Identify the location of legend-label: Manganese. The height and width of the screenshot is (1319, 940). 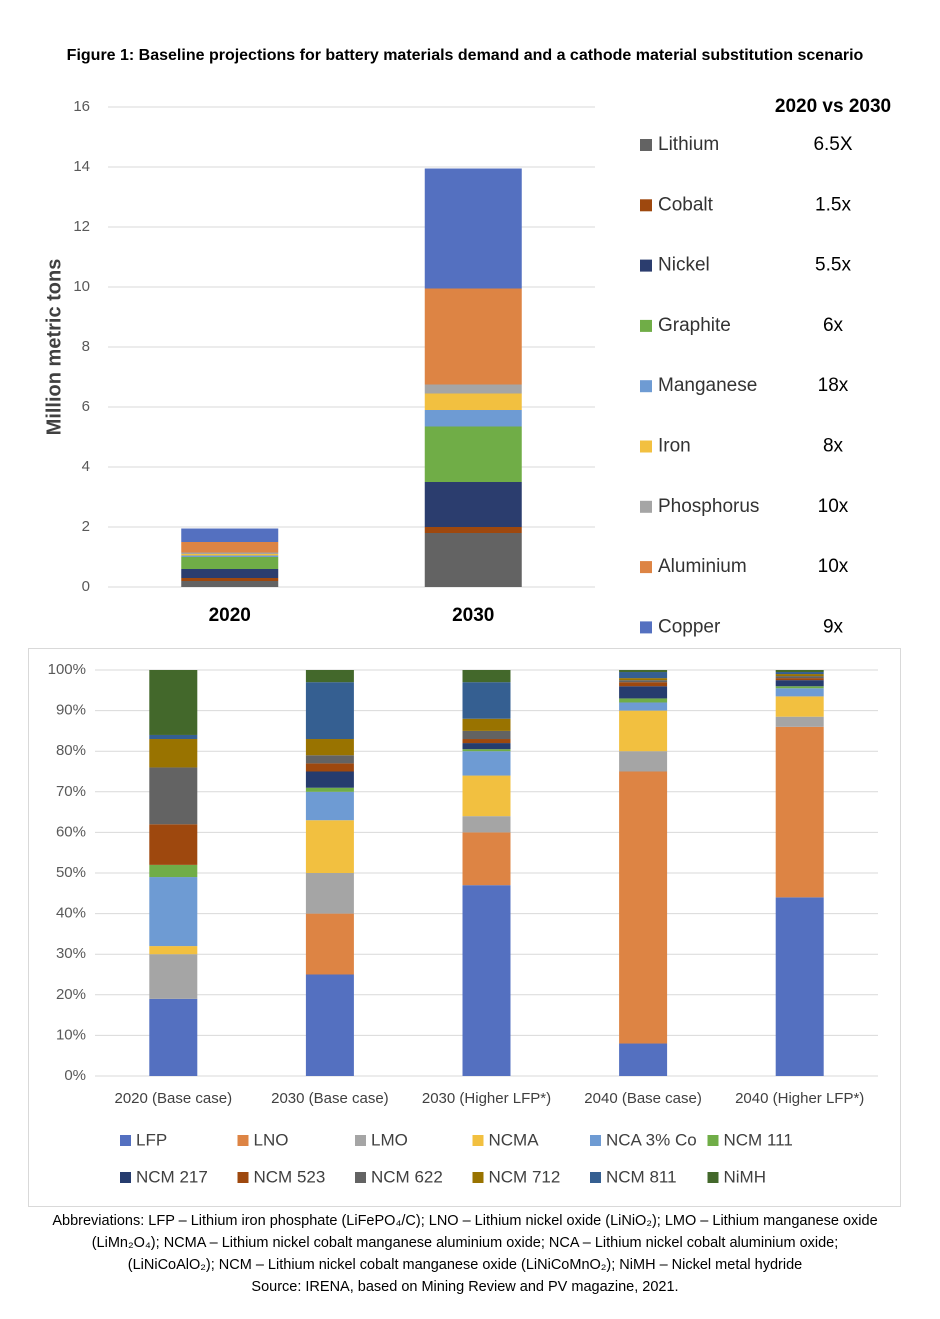
(707, 385).